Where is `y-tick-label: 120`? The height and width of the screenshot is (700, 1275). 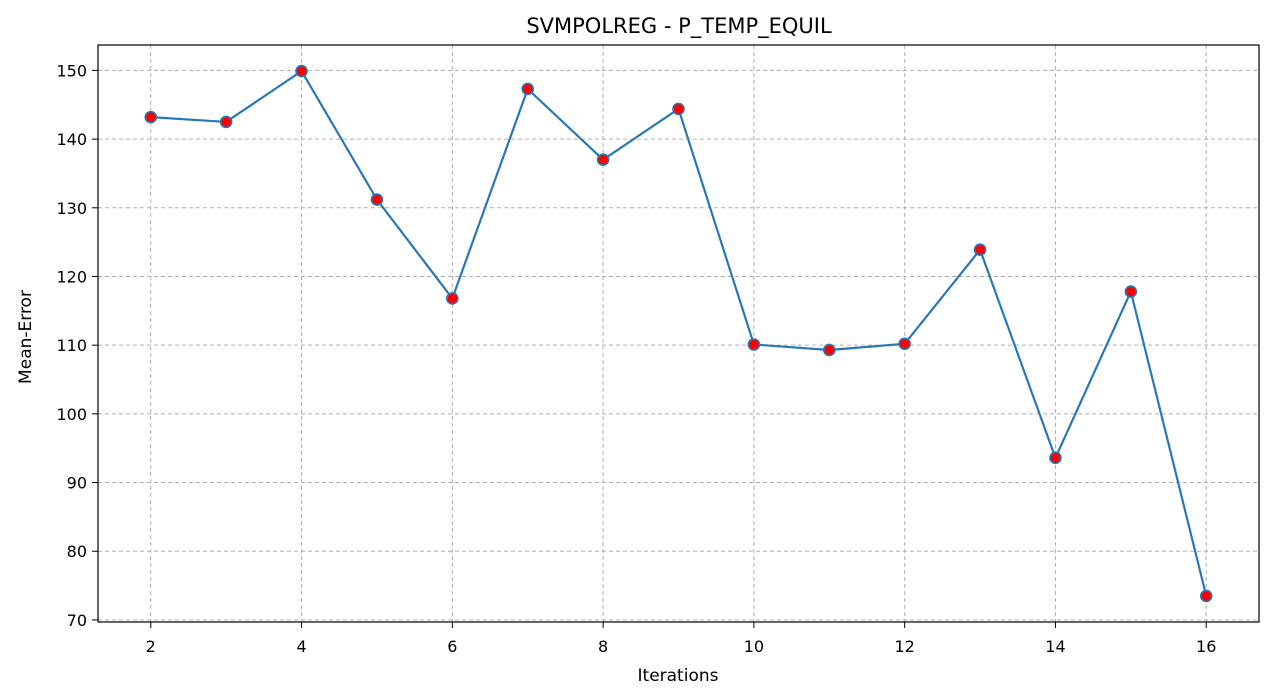
y-tick-label: 120 is located at coordinates (71, 276).